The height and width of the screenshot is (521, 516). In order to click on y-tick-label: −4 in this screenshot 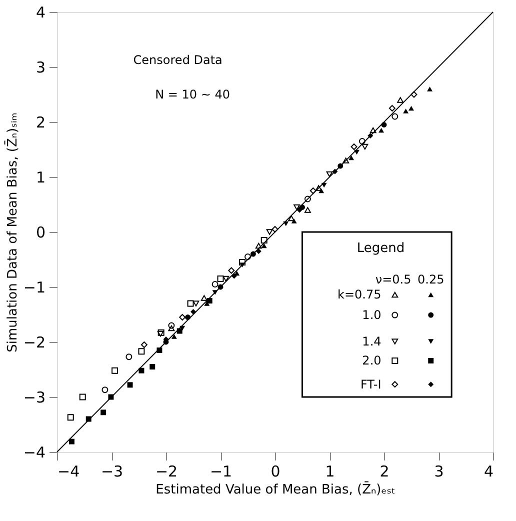, I will do `click(34, 453)`.